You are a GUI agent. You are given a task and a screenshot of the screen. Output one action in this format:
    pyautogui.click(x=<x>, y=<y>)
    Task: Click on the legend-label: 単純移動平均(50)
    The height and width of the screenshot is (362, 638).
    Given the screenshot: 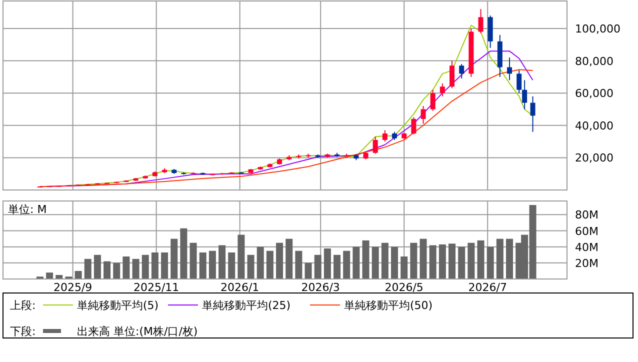 What is the action you would take?
    pyautogui.click(x=388, y=305)
    